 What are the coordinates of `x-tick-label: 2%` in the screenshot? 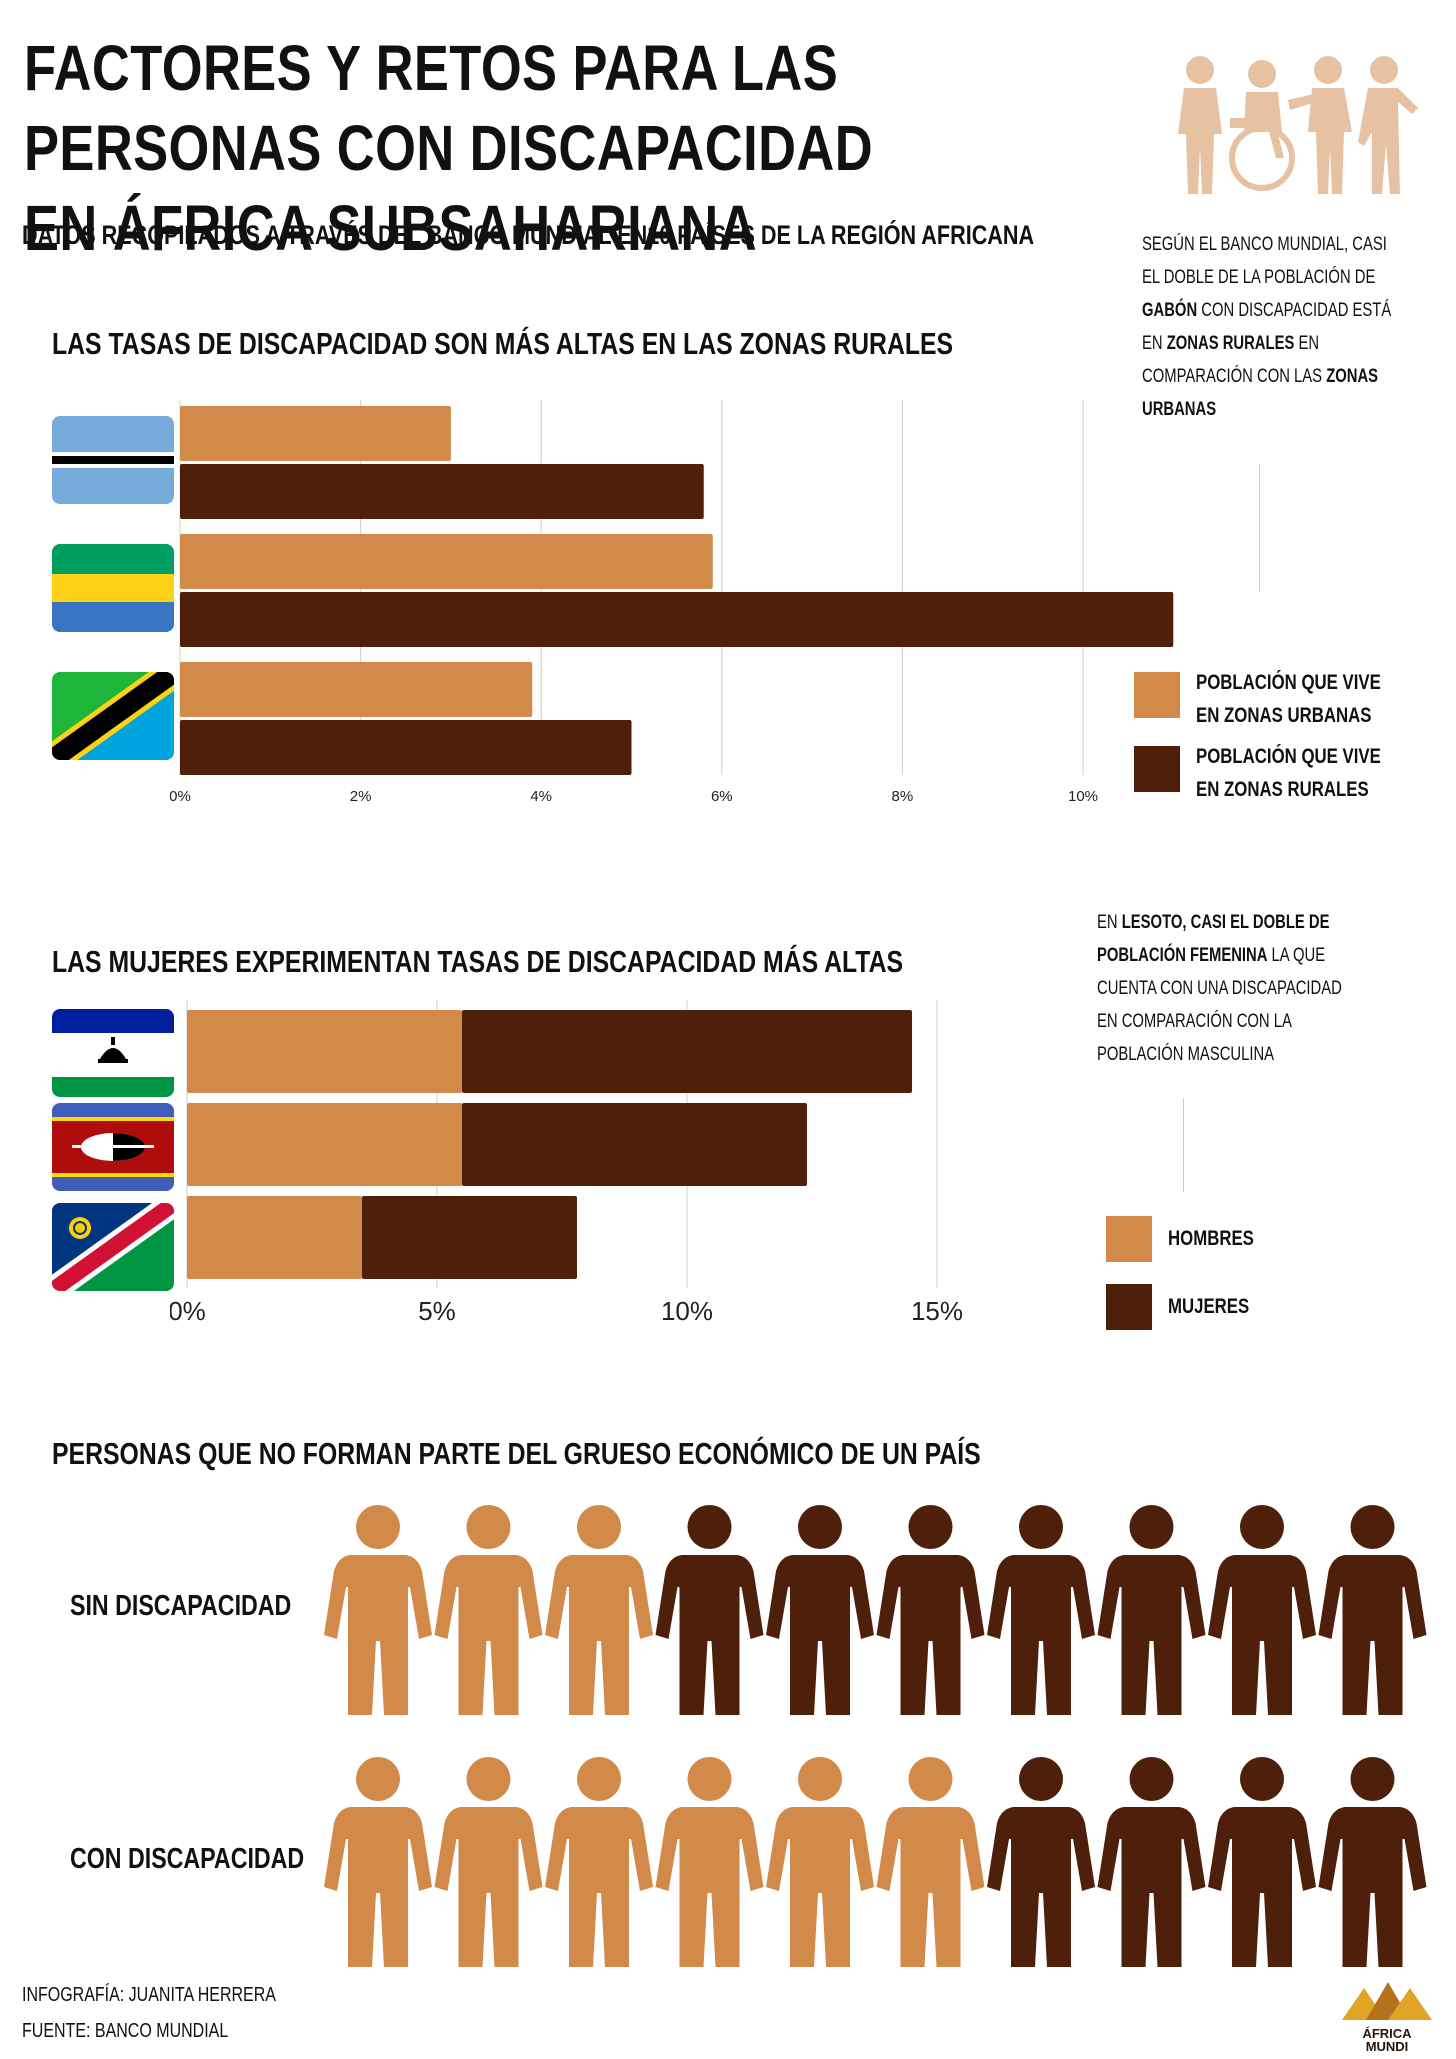 It's located at (361, 796).